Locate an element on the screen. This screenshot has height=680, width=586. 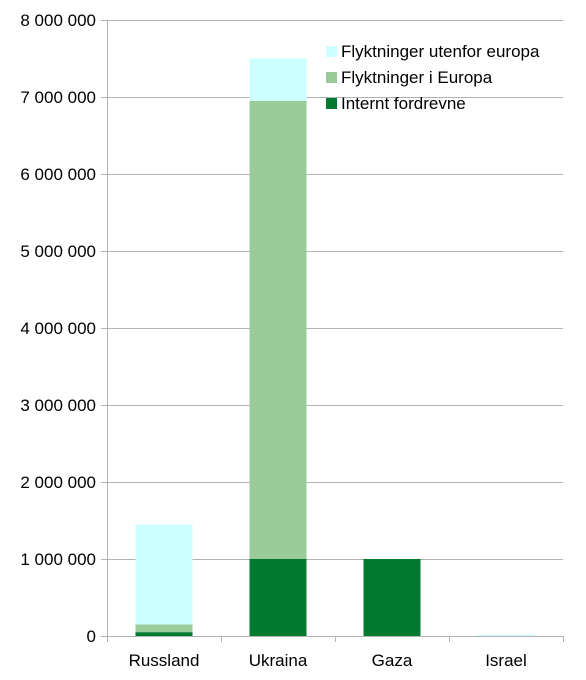
x-category-label: Ukraina is located at coordinates (278, 660).